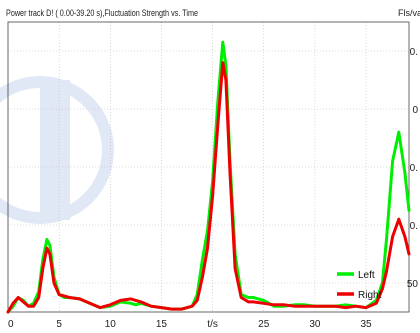 The width and height of the screenshot is (420, 333). I want to click on x-tick-label: 15, so click(162, 324).